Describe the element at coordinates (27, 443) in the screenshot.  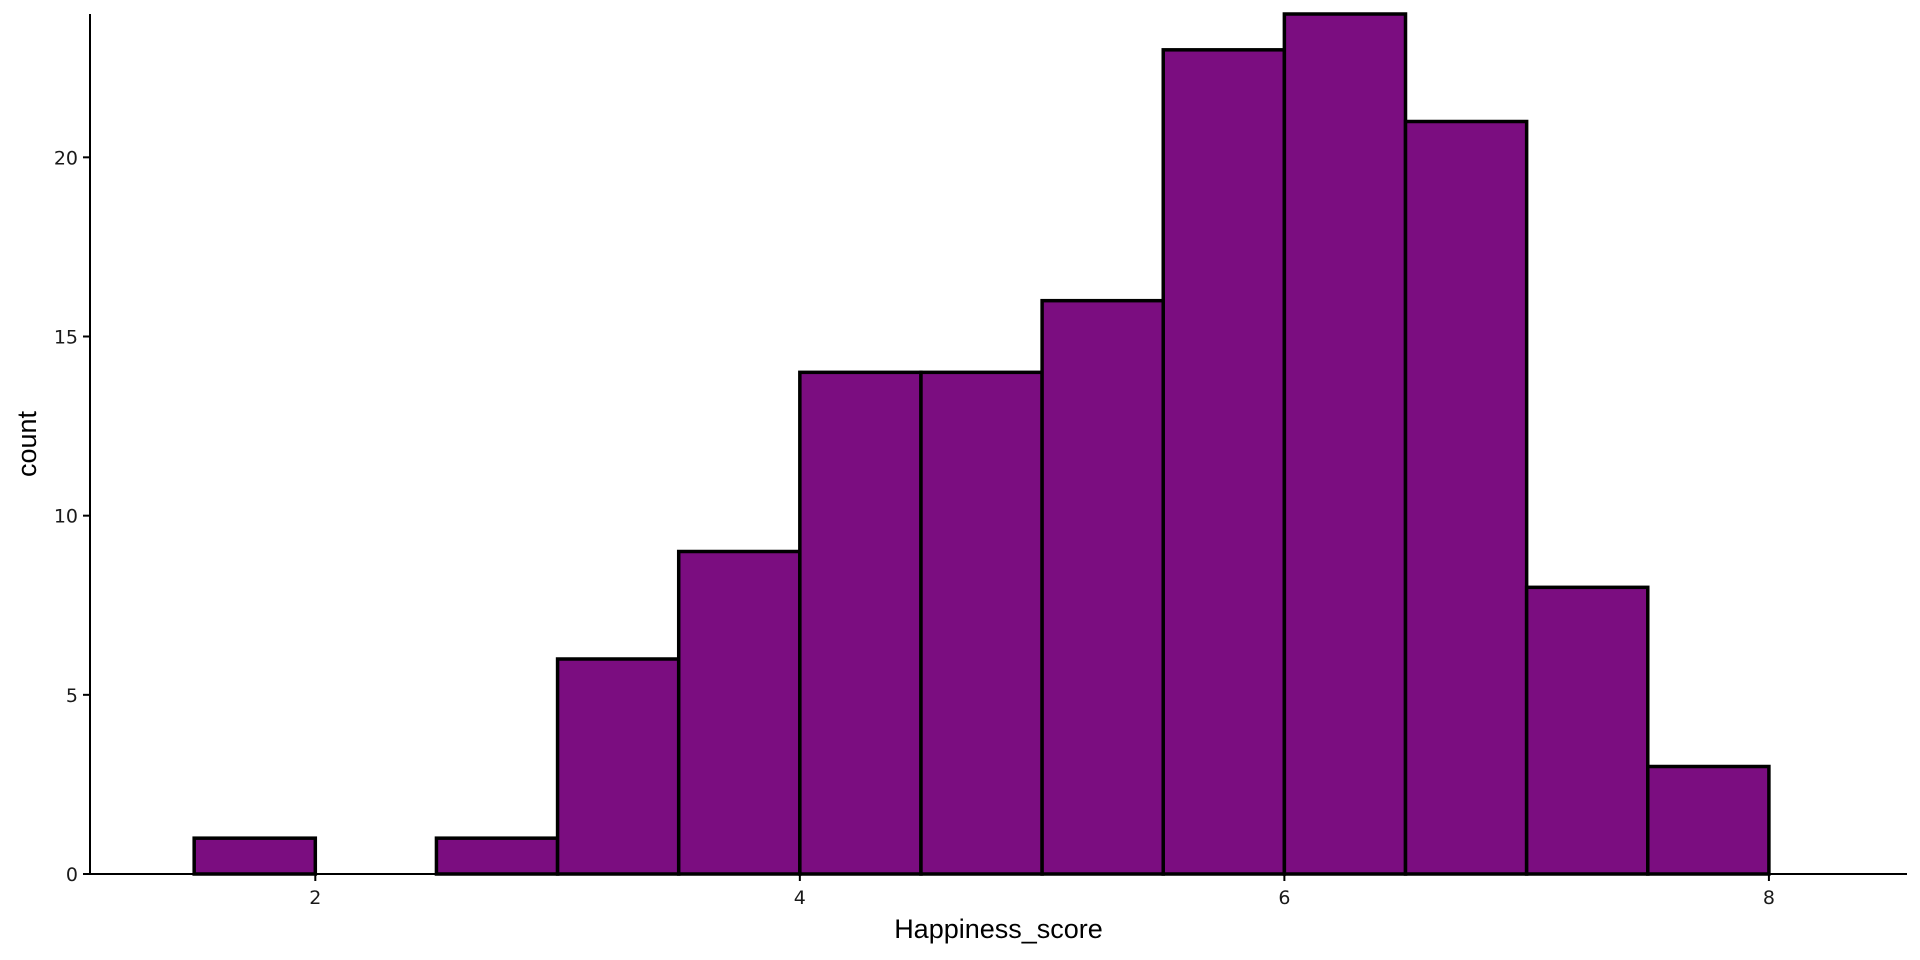
I see `y-axis-title: count` at that location.